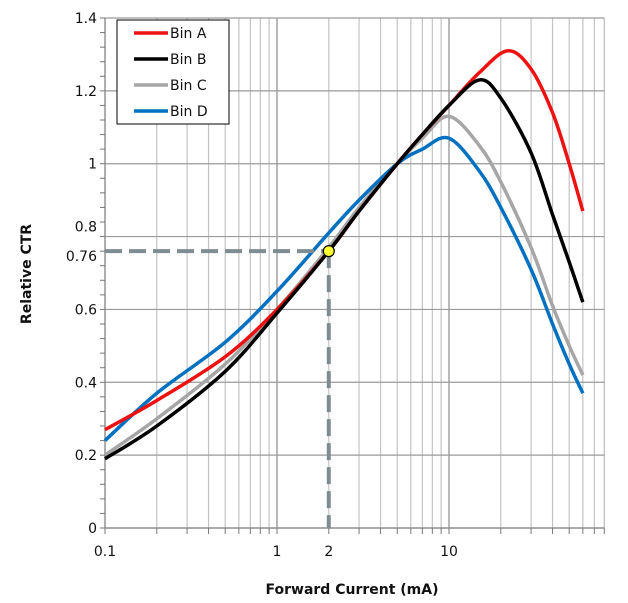 The image size is (628, 603). What do you see at coordinates (92, 165) in the screenshot?
I see `y-tick-label: 1` at bounding box center [92, 165].